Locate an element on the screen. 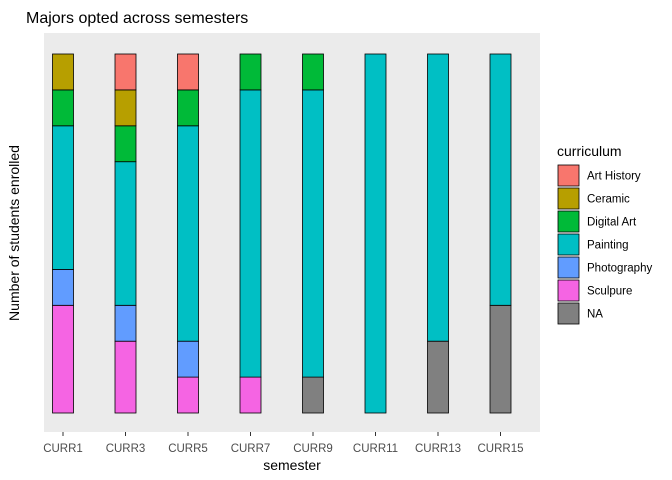  legend-title: curriculum is located at coordinates (589, 151).